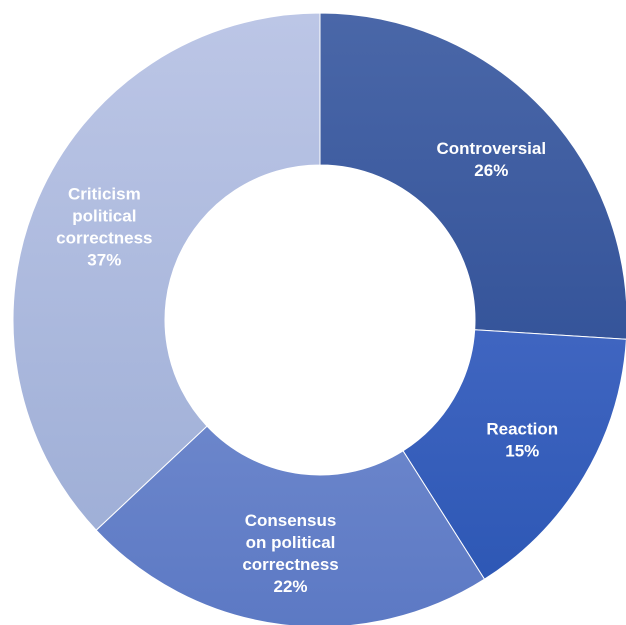 This screenshot has height=625, width=626. Describe the element at coordinates (522, 451) in the screenshot. I see `slice-value-label: 15%` at that location.